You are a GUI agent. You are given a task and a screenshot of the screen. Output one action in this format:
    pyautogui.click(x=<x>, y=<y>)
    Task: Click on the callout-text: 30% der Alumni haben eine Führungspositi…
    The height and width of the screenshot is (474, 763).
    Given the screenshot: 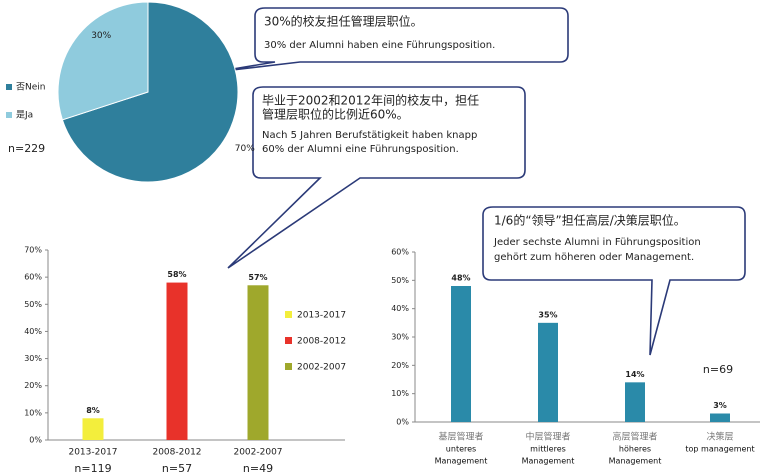 What is the action you would take?
    pyautogui.click(x=379, y=45)
    